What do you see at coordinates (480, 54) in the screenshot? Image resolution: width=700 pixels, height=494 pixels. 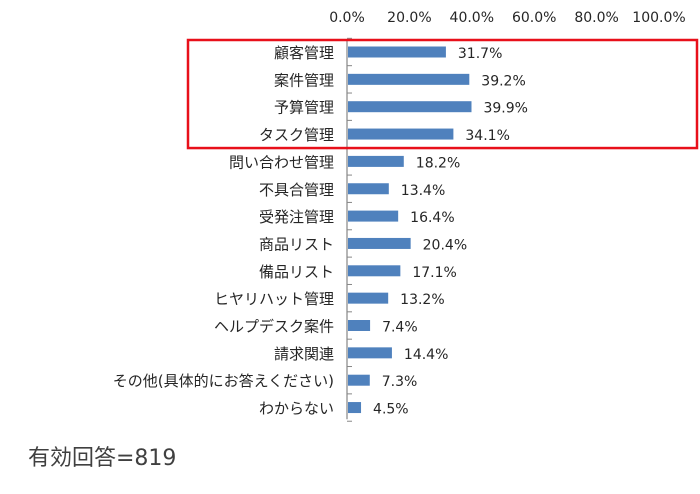 I see `data-label: 31.7%` at bounding box center [480, 54].